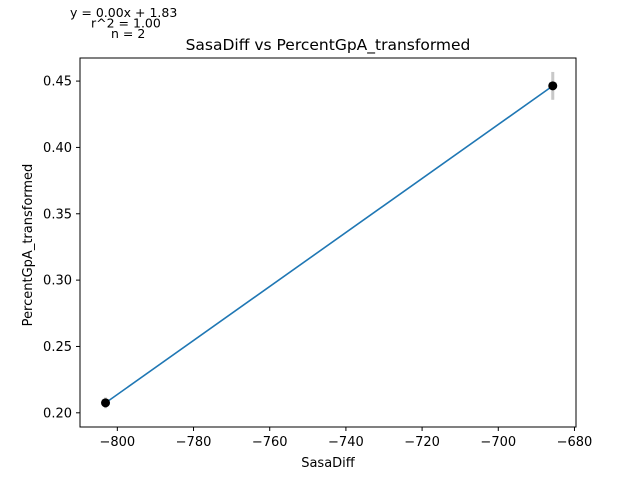  What do you see at coordinates (117, 442) in the screenshot?
I see `x-tick-label: −800` at bounding box center [117, 442].